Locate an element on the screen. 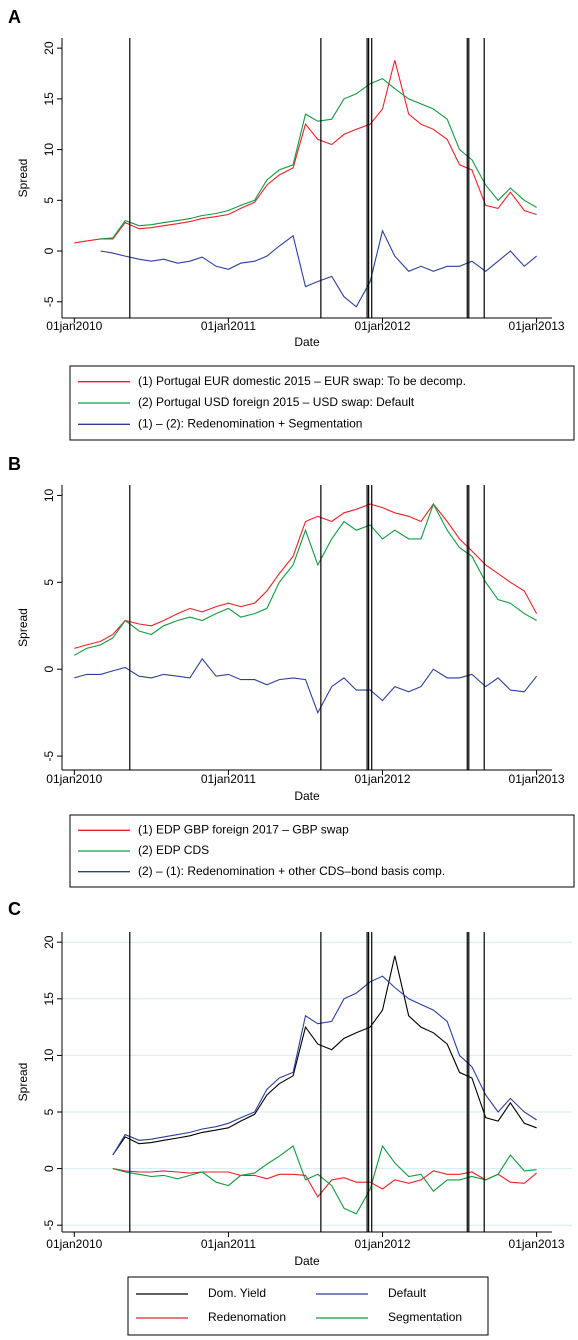 This screenshot has height=1340, width=578. legend-label: (1) – (2): Redenomination + Segmentation is located at coordinates (250, 424).